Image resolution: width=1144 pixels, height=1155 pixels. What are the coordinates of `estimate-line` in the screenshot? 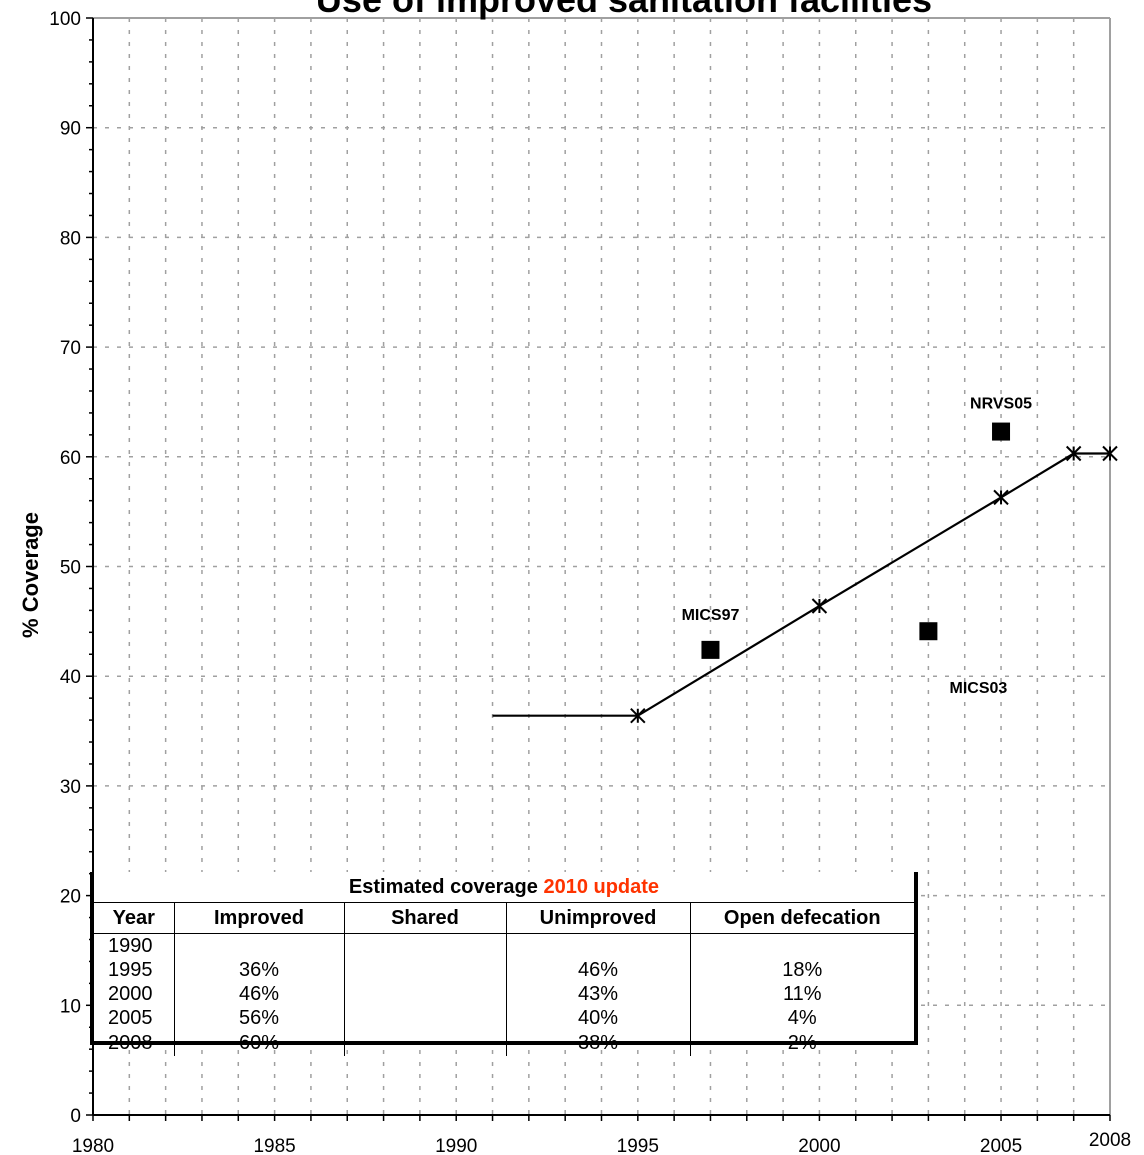 It's located at (801, 584).